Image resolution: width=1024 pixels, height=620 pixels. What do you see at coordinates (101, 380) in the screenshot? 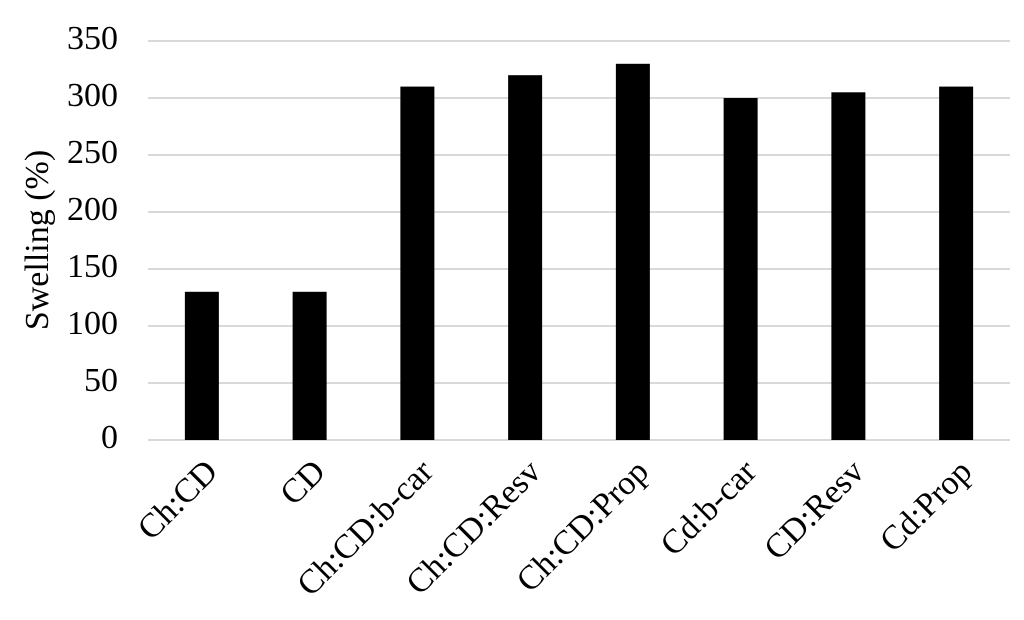
I see `y-tick-label: 50` at bounding box center [101, 380].